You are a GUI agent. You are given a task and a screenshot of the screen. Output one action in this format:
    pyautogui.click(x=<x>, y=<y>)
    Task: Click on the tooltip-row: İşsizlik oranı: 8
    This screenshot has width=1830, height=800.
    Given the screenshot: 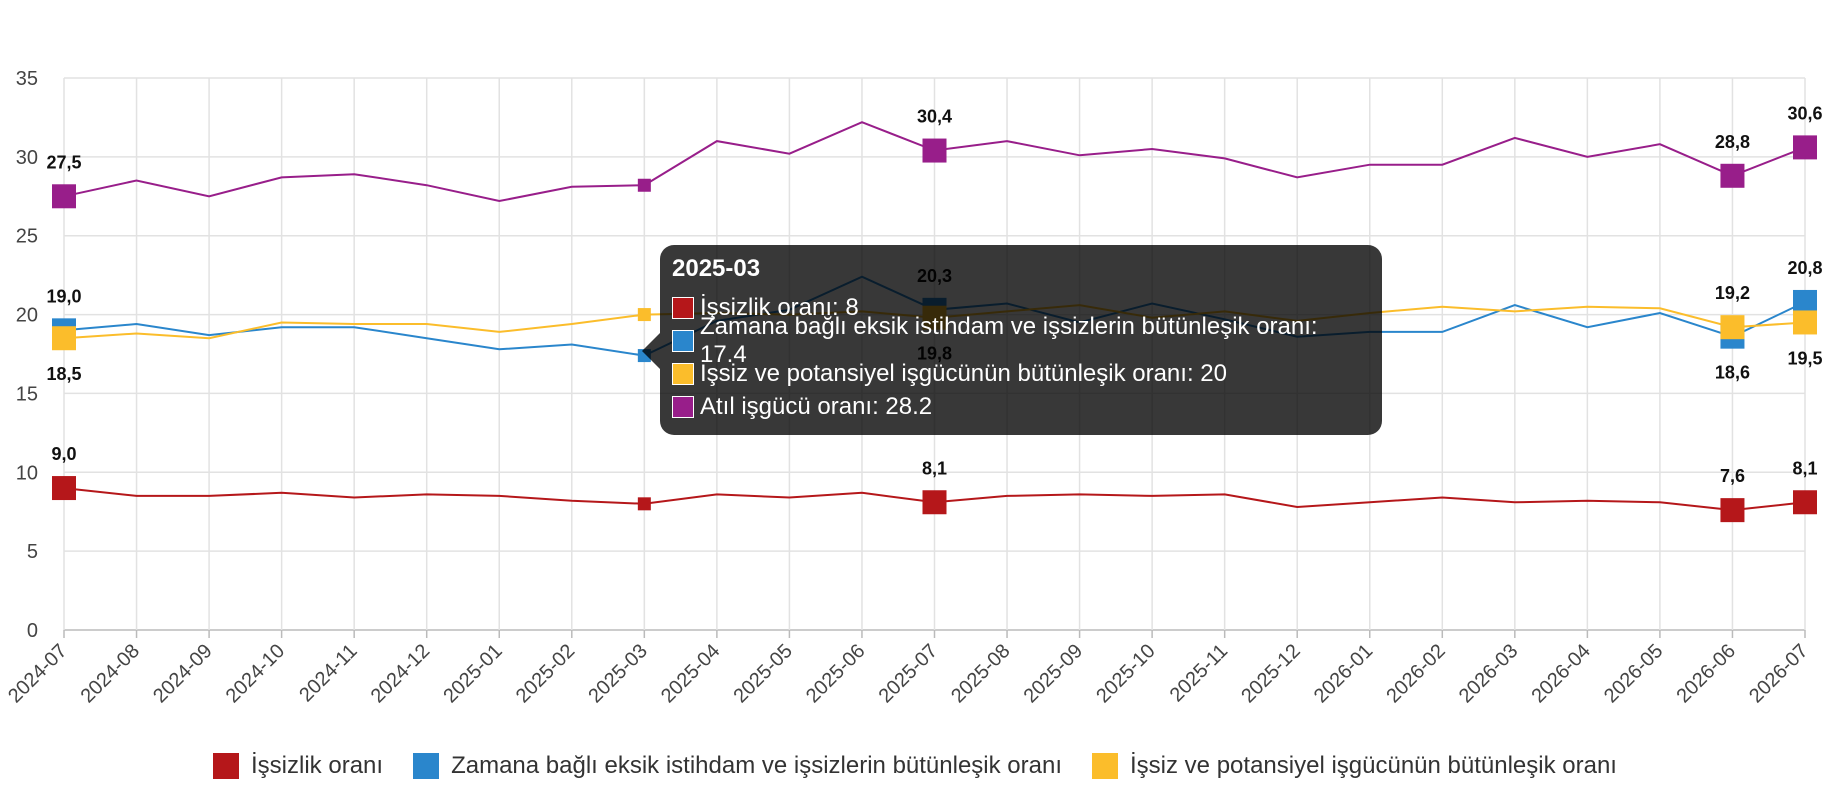 What is the action you would take?
    pyautogui.click(x=1021, y=307)
    